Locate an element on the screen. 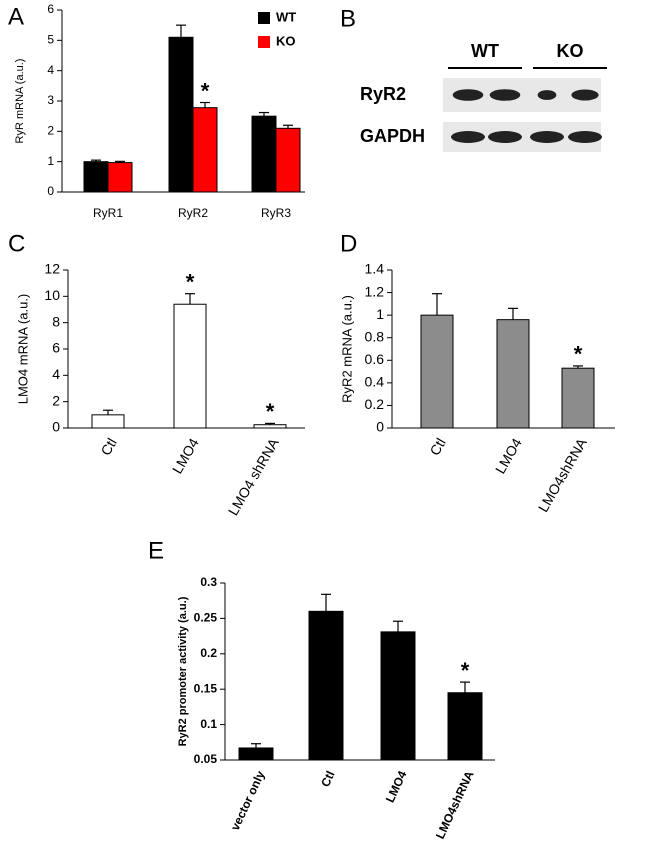 This screenshot has width=648, height=858. row-label: RyR2 is located at coordinates (383, 94).